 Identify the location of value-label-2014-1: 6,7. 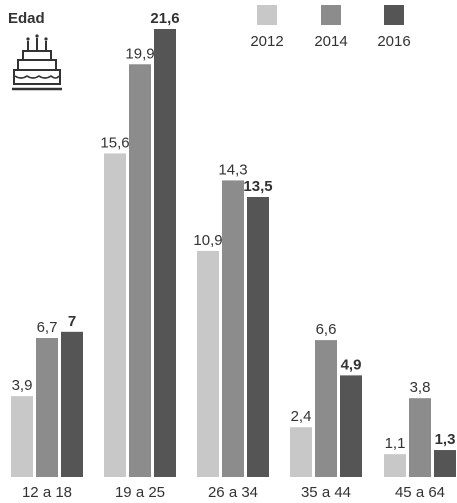
(47, 327).